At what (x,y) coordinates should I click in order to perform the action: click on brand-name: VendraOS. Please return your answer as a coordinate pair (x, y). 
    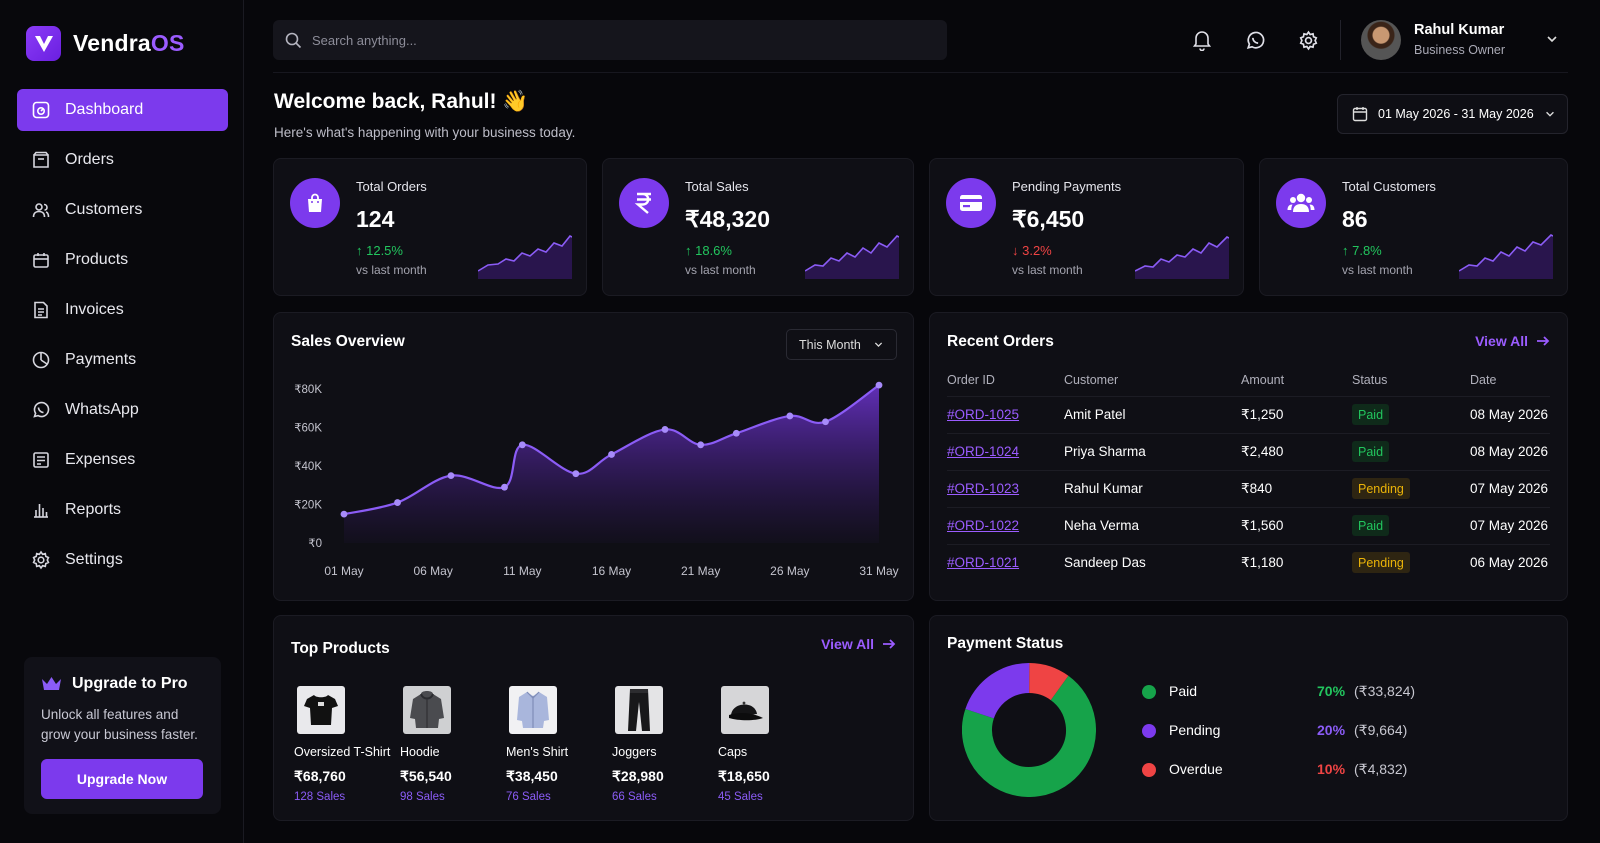
    Looking at the image, I should click on (129, 43).